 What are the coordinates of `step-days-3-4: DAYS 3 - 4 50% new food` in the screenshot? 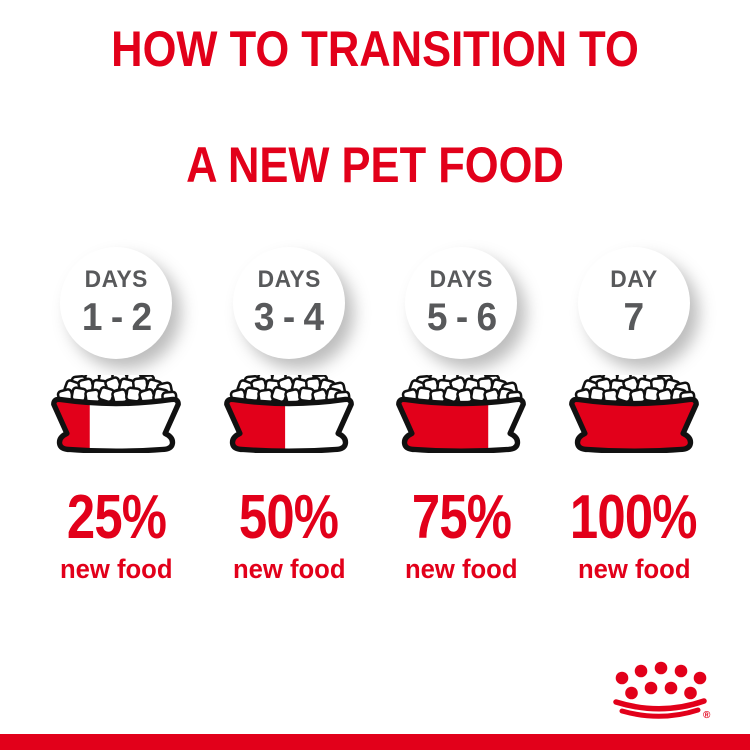 It's located at (289, 416).